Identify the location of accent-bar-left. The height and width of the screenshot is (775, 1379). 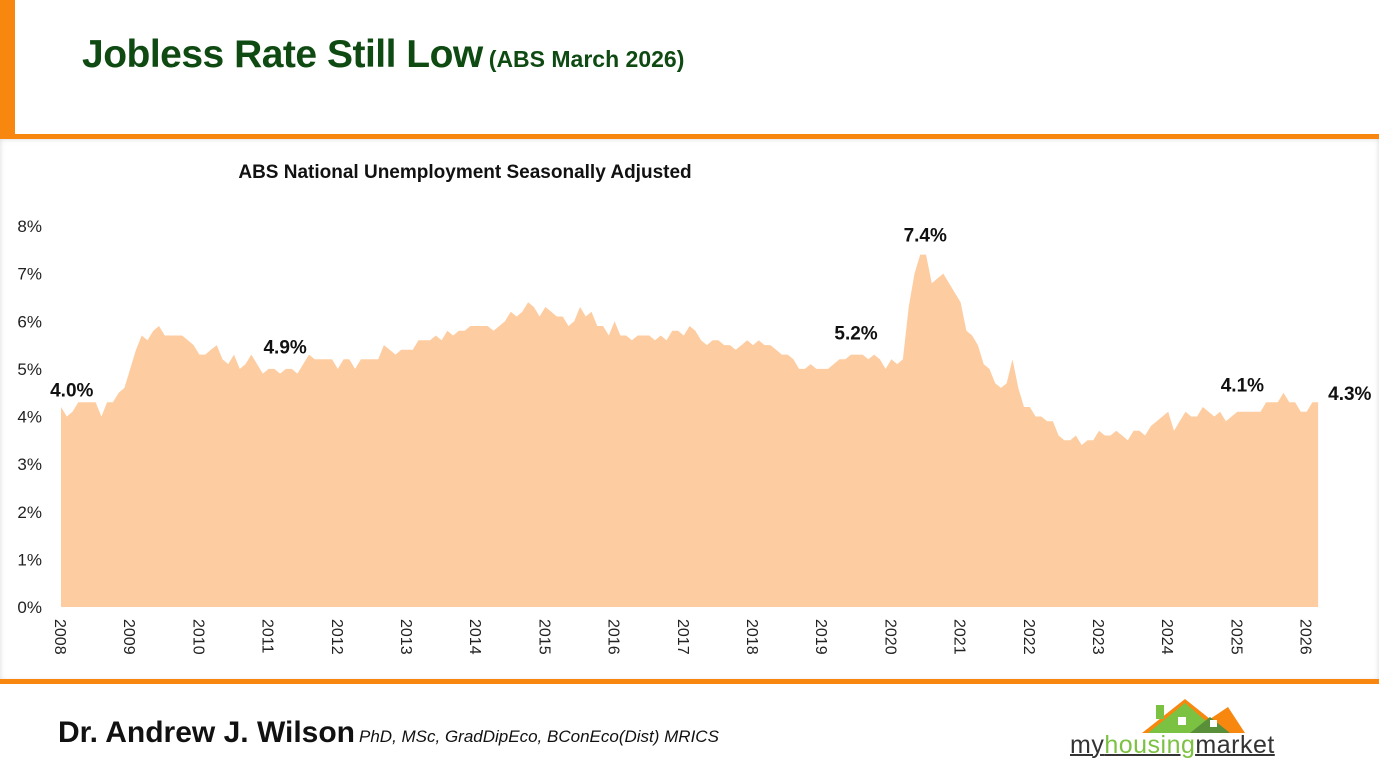
(7, 69).